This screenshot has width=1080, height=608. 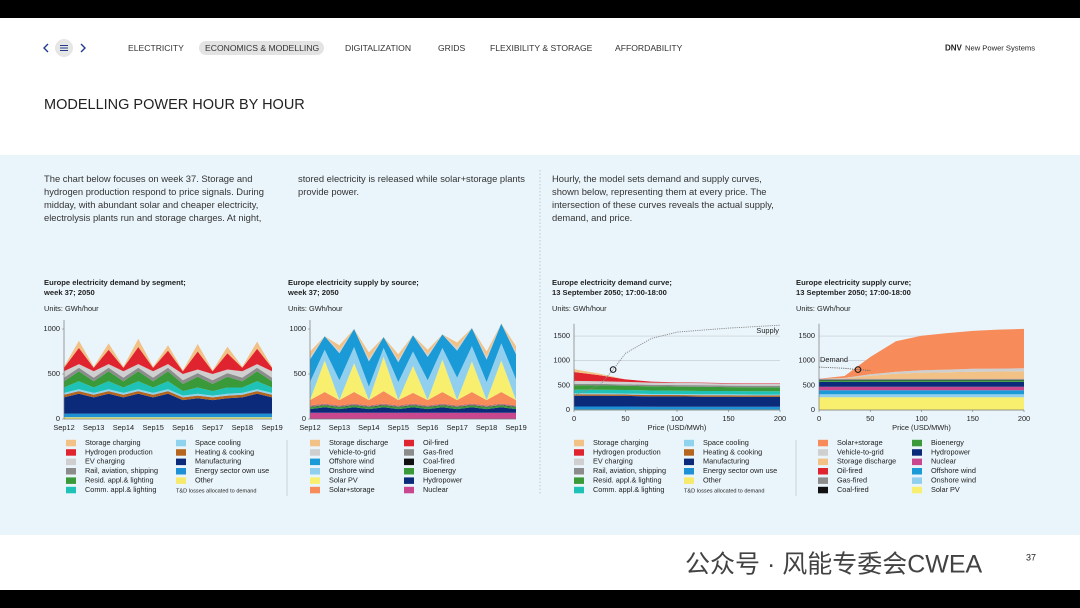 I want to click on legend-label: Oil-fired, so click(x=436, y=442).